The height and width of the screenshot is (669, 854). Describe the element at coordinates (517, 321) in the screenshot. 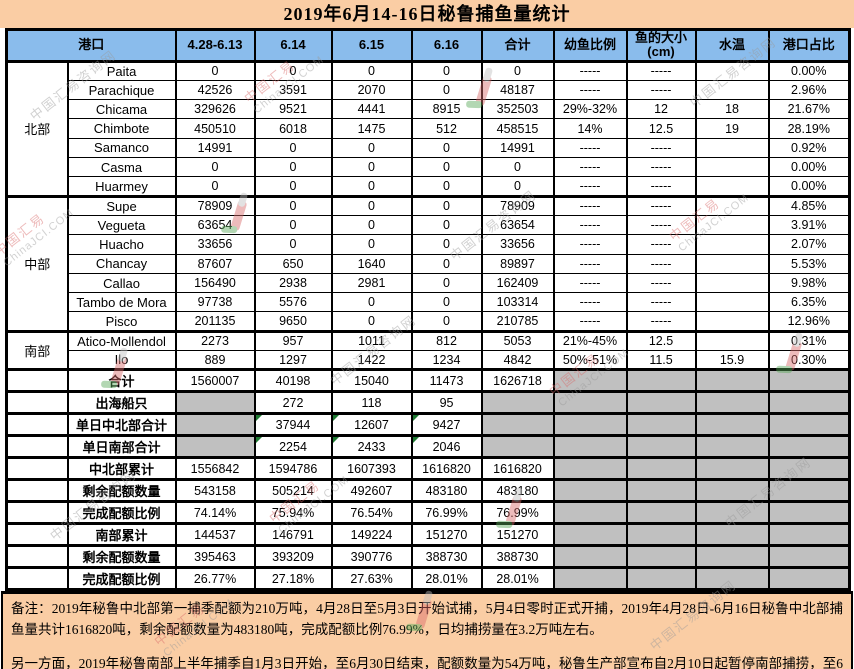

I see `value-cell: 210785` at that location.